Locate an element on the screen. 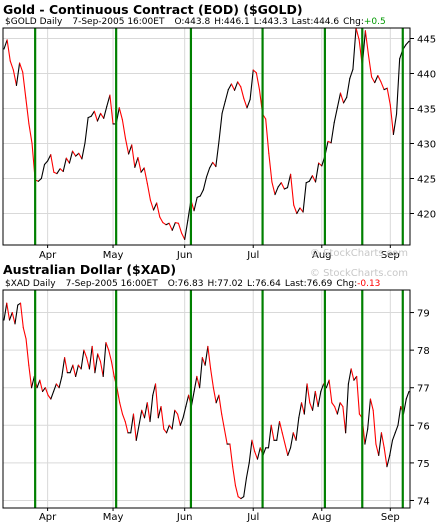  header-symbol: $GOLD Daily is located at coordinates (34, 22).